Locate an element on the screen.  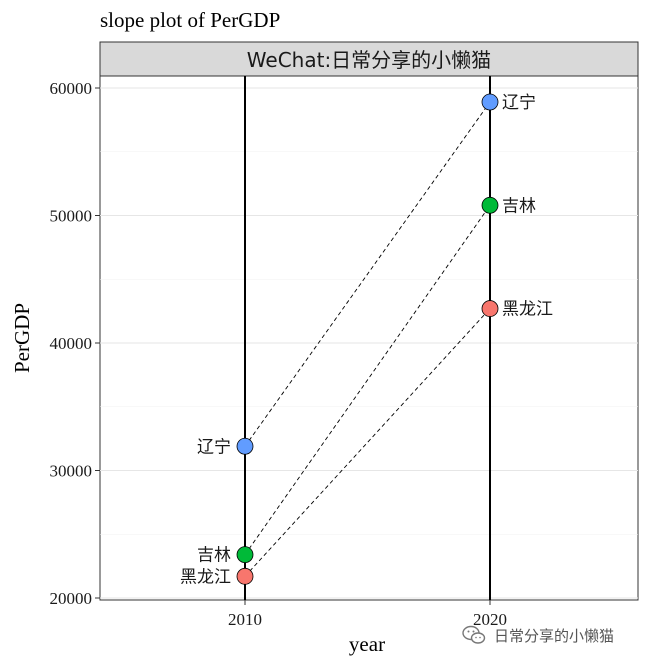
y-tick-label: 40000 is located at coordinates (71, 343).